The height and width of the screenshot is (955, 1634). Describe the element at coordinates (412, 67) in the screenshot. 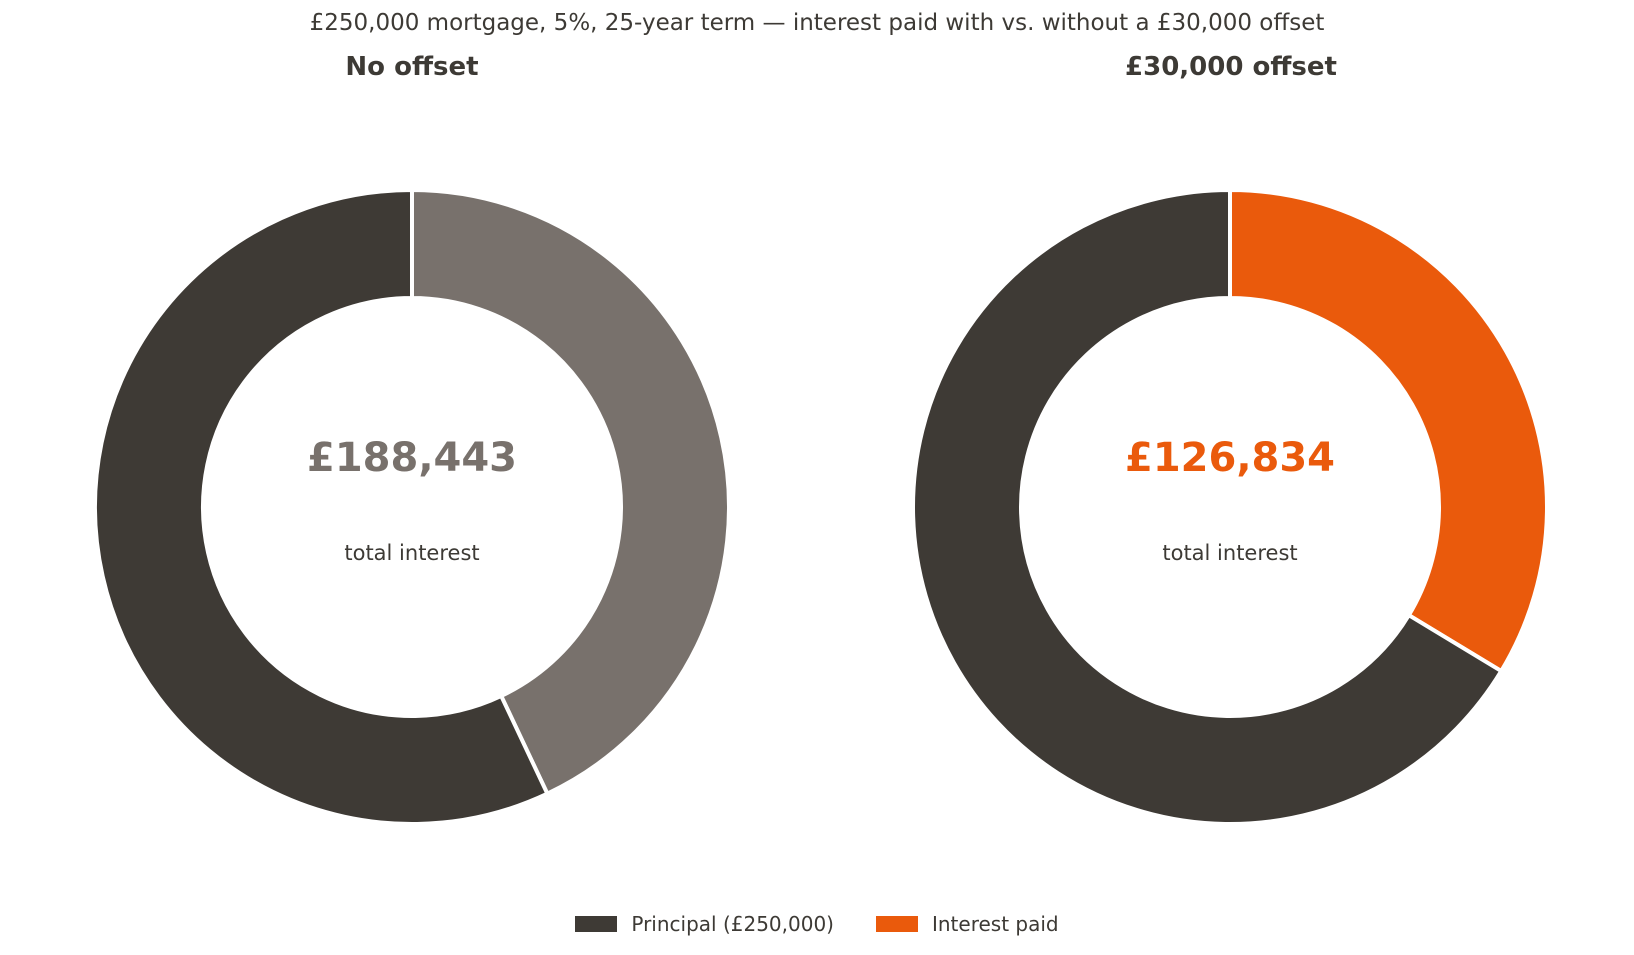

I see `panel-title-no-offset: No offset` at that location.